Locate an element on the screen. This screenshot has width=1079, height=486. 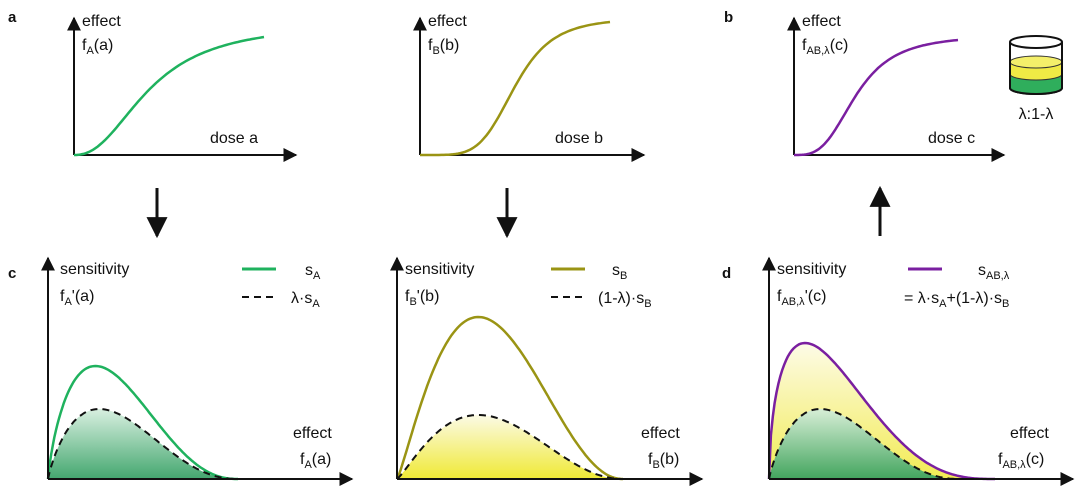
x-axis-function: fB(b) is located at coordinates (663, 461).